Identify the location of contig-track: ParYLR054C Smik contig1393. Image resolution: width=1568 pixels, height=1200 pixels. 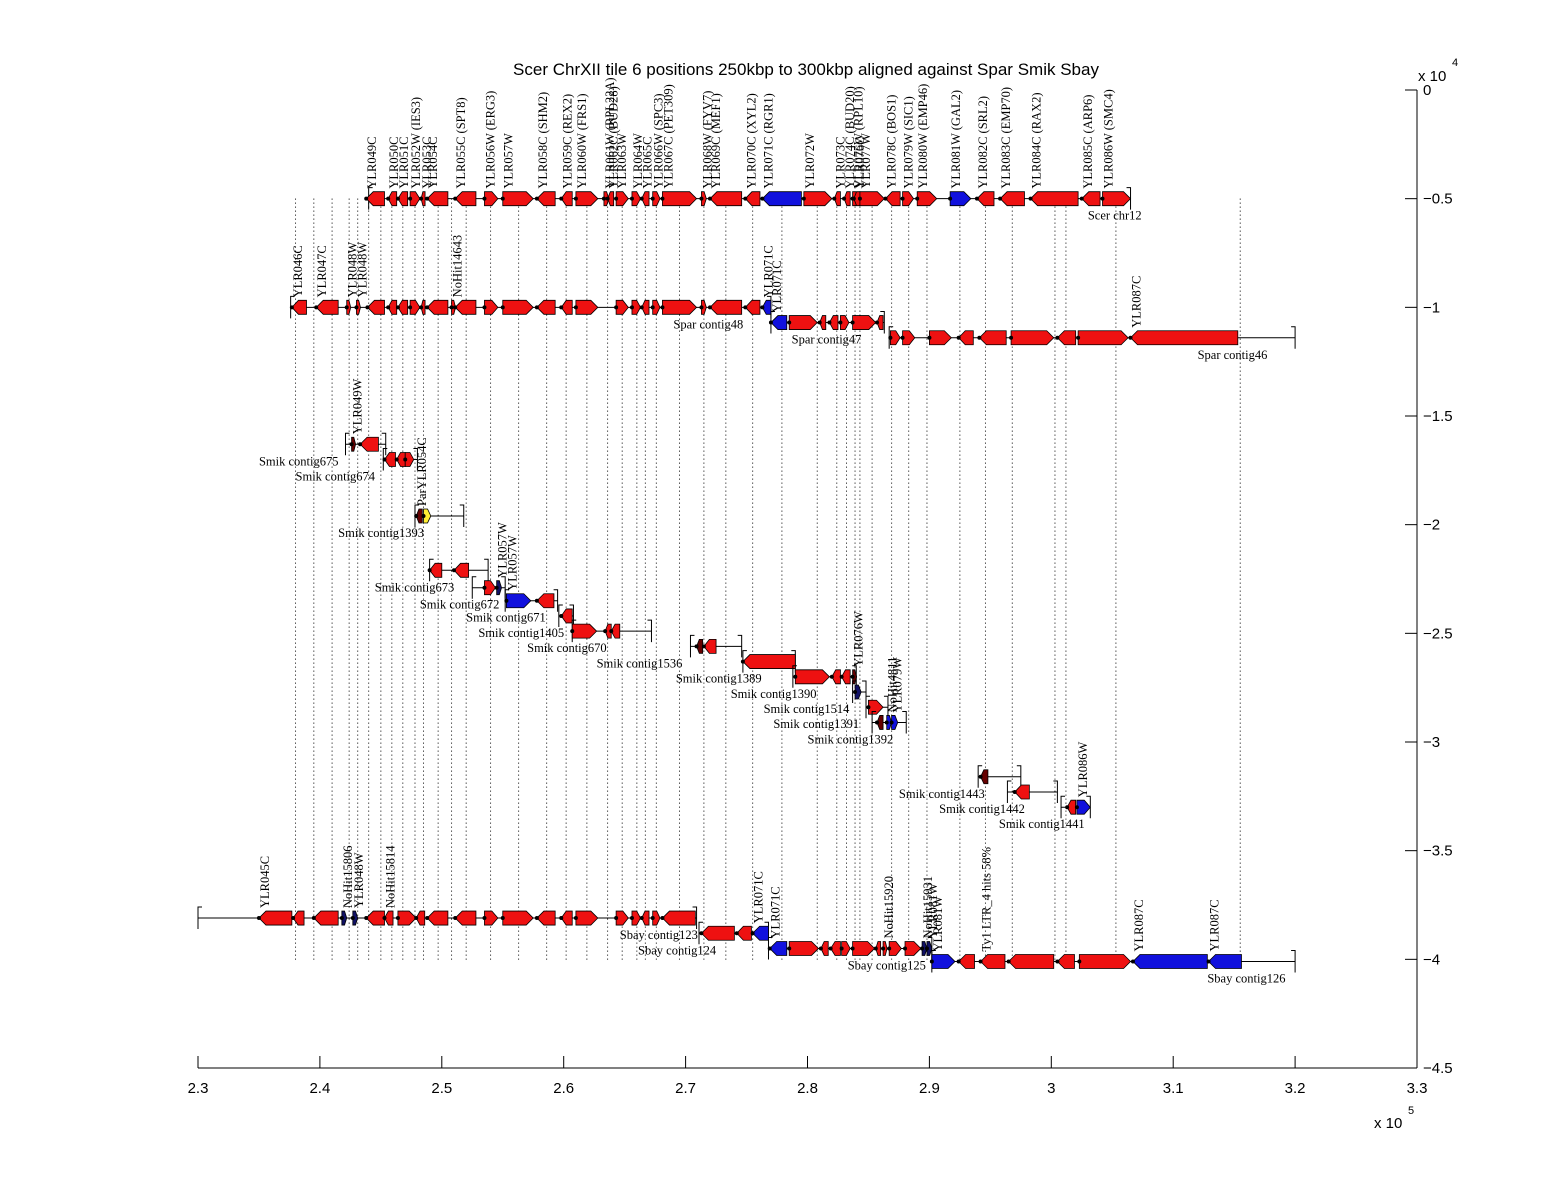
(401, 488).